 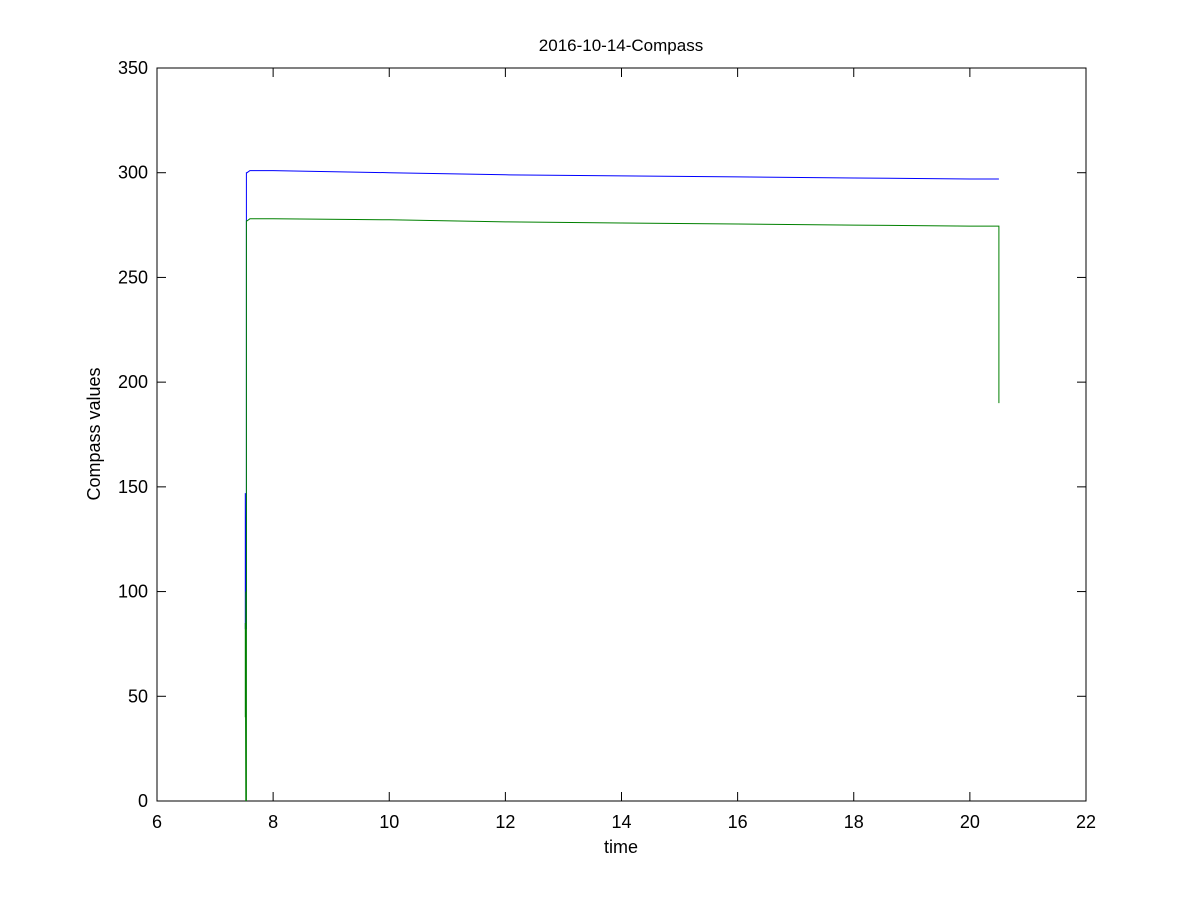 I want to click on y-tick-label: 0, so click(x=143, y=801).